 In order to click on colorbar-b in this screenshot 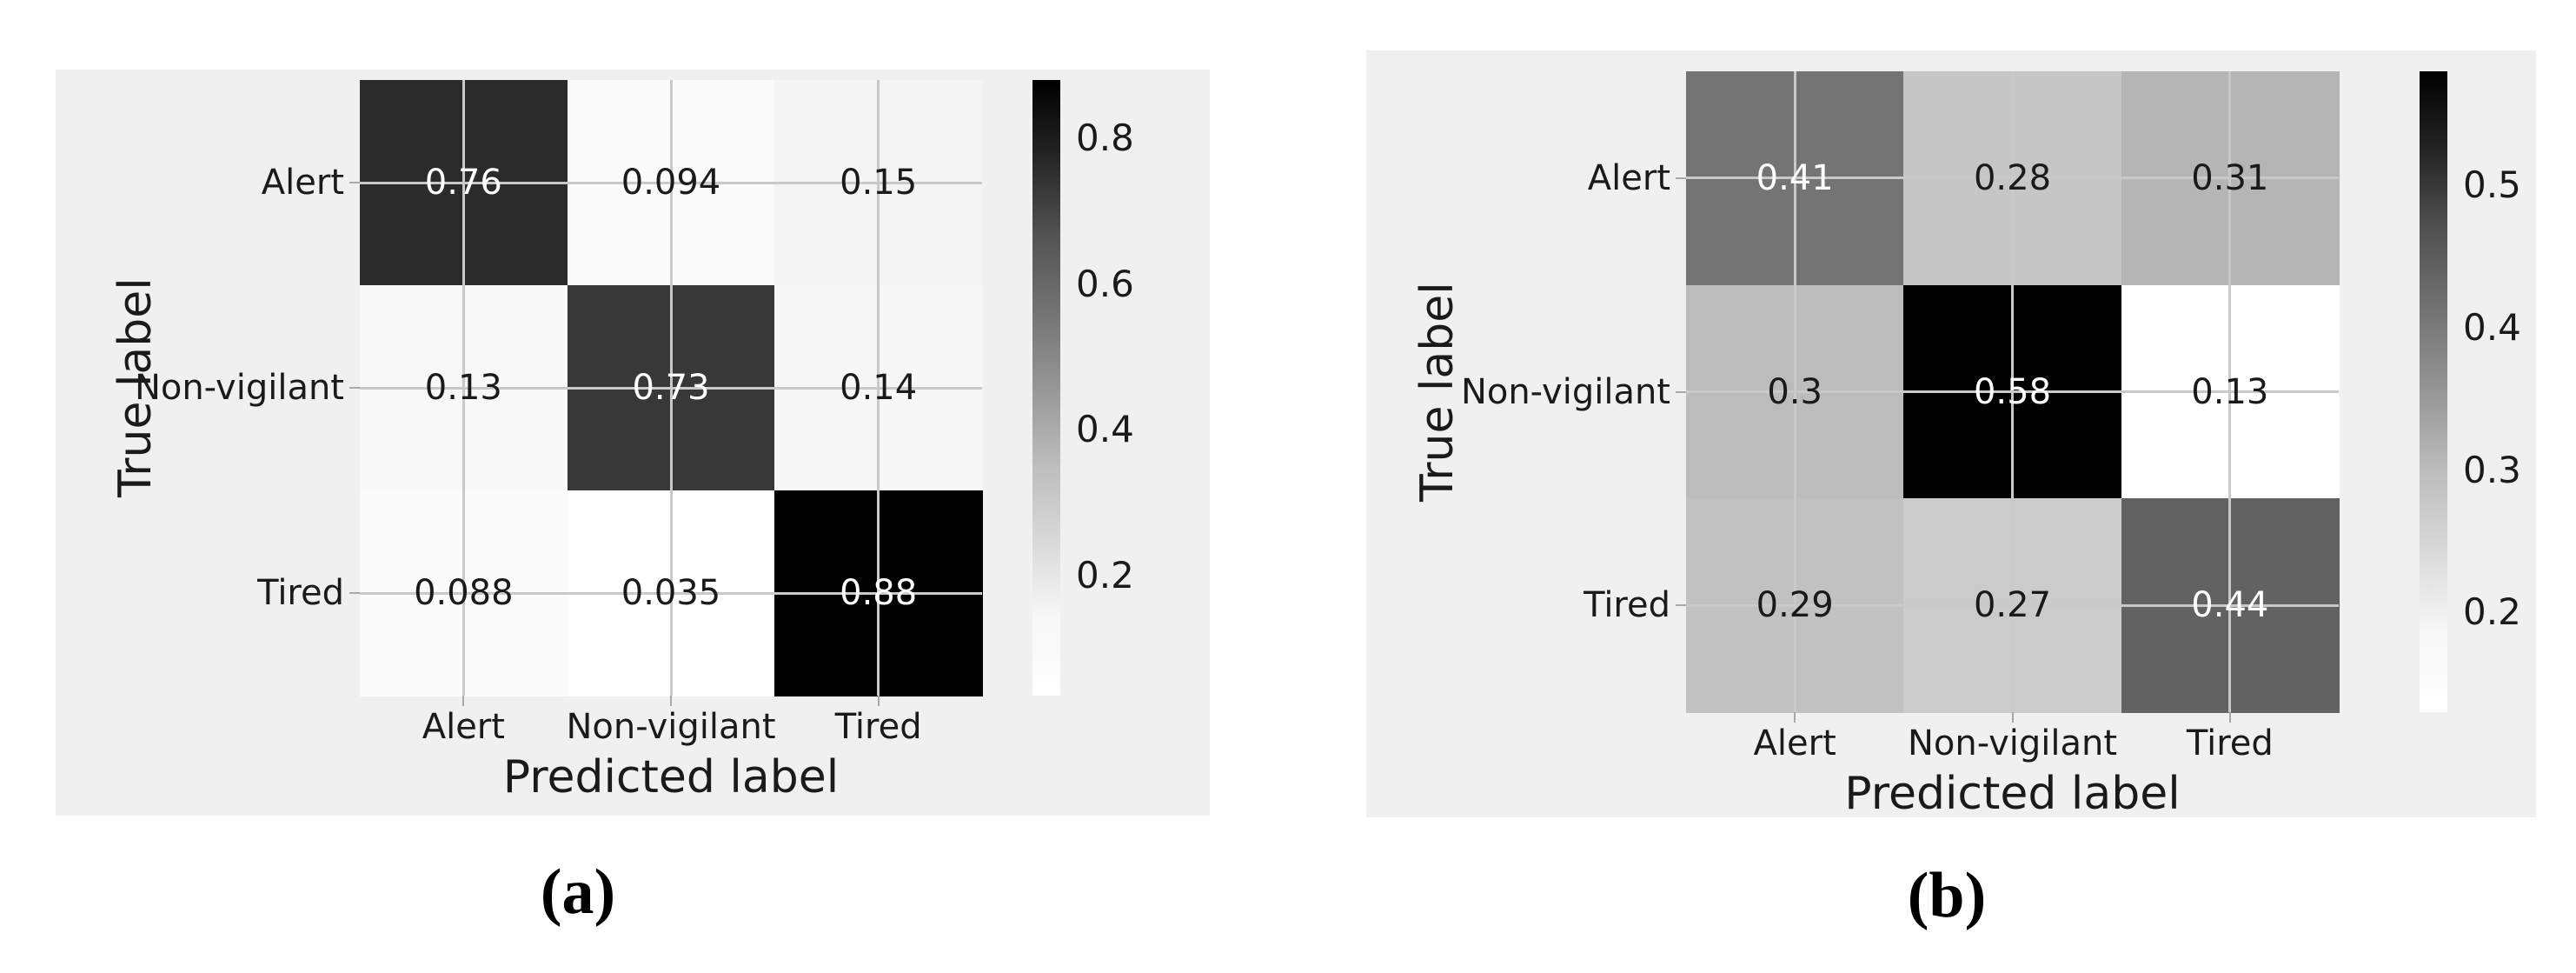, I will do `click(2433, 391)`.